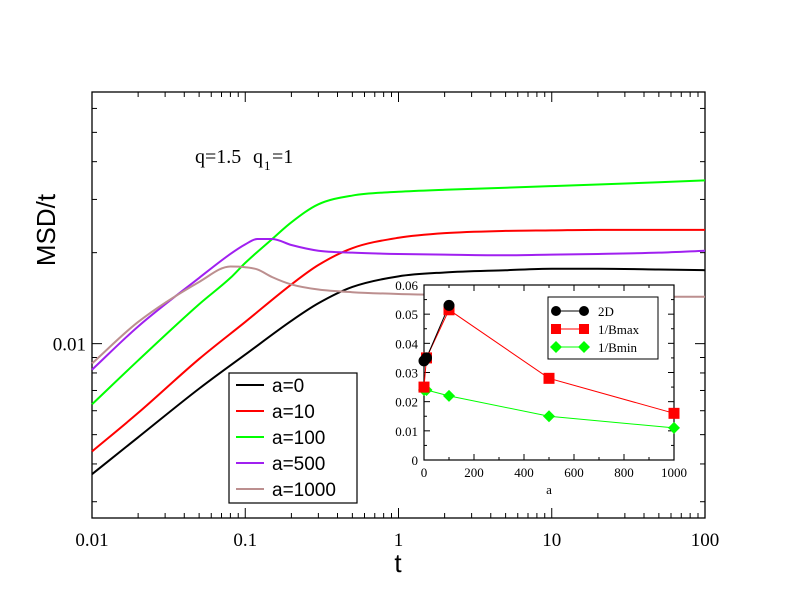 This screenshot has height=612, width=792. What do you see at coordinates (69, 345) in the screenshot?
I see `y-tick-label: 0.01` at bounding box center [69, 345].